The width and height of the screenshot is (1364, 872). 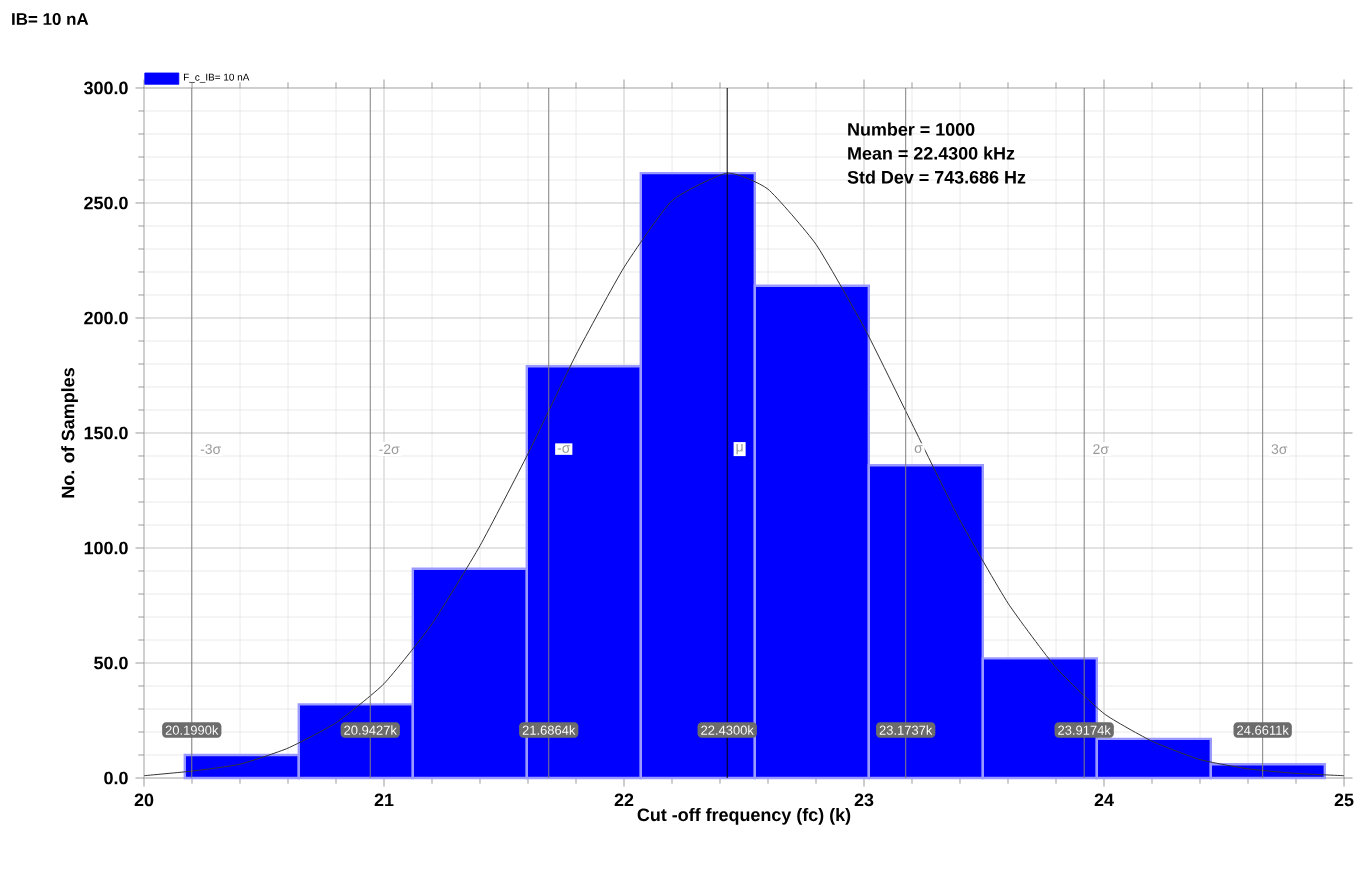 I want to click on annotation: Number = 1000, so click(x=911, y=129).